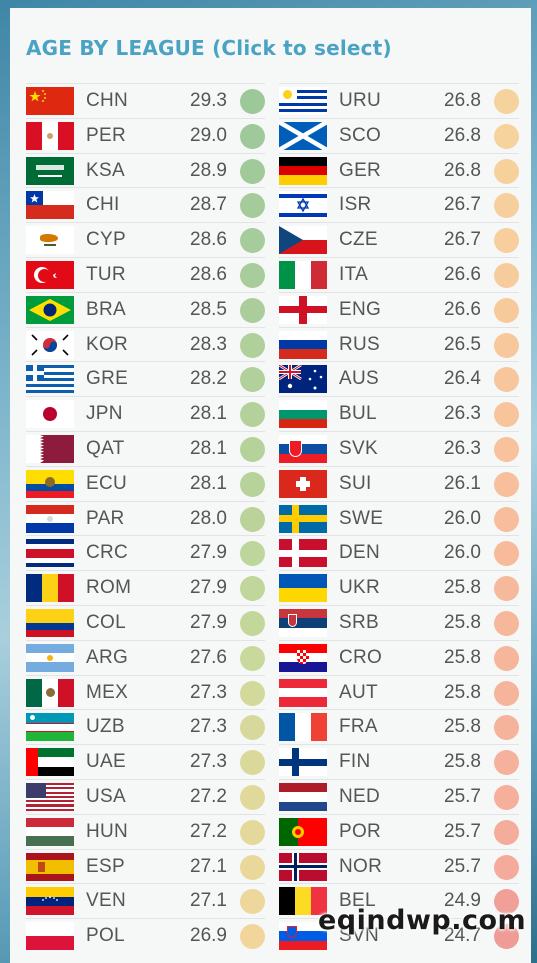 The height and width of the screenshot is (963, 537). I want to click on average-age-value: 27.2, so click(208, 831).